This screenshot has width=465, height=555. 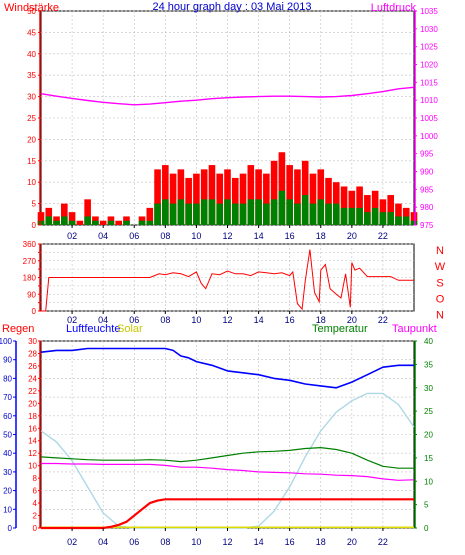 What do you see at coordinates (93, 329) in the screenshot?
I see `humidity-axis-label: Luftfeuchte` at bounding box center [93, 329].